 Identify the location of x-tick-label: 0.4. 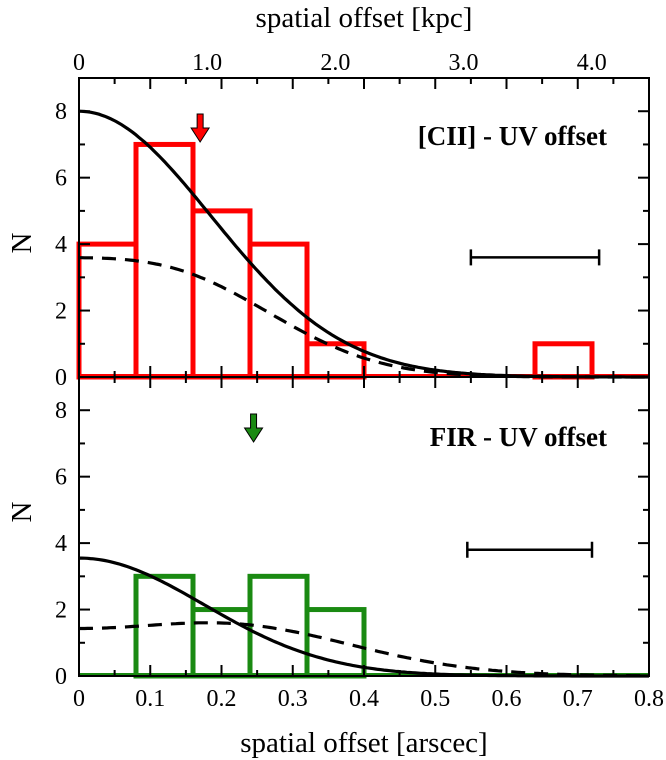
(364, 699).